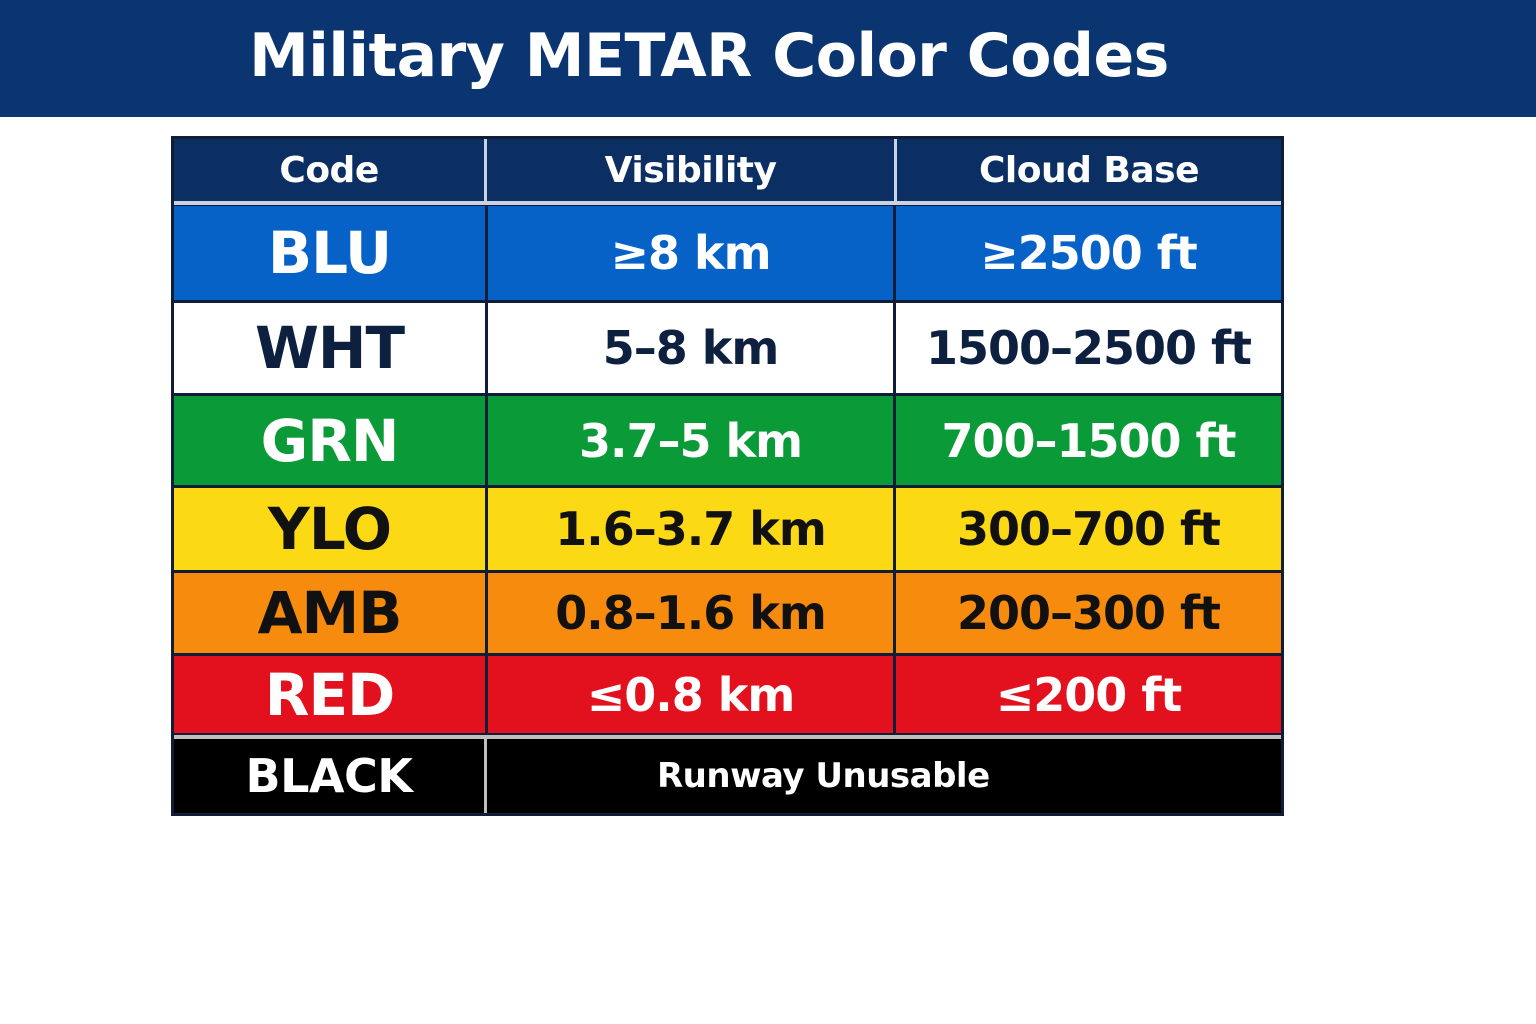  I want to click on table-row: RED ≤0.8 km ≤200 ft, so click(727, 694).